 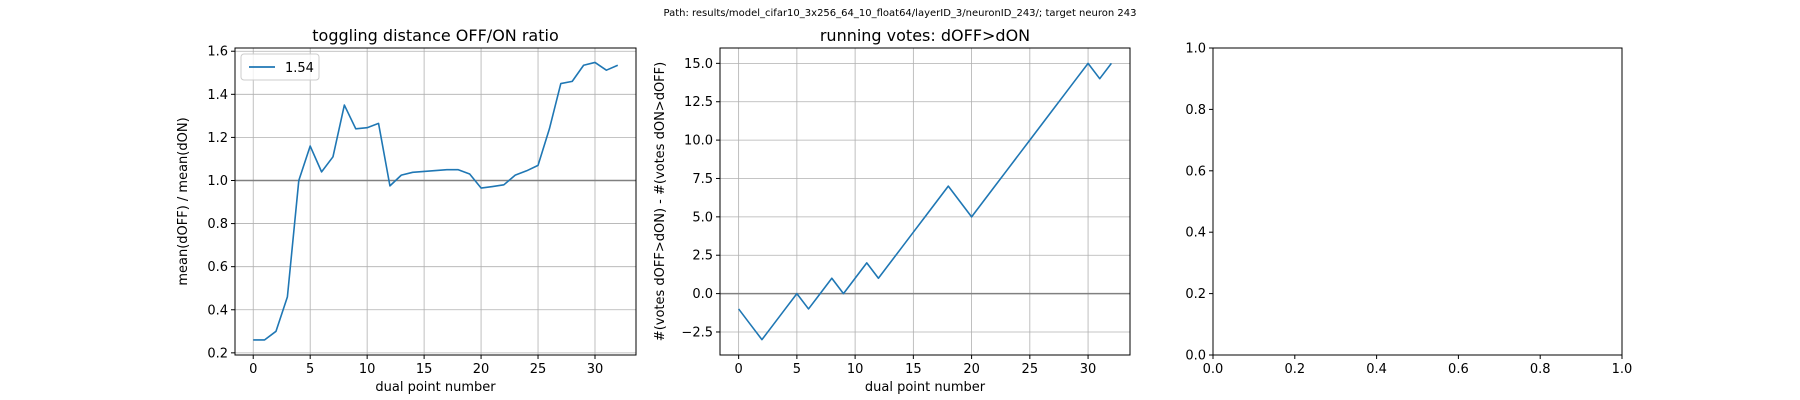 I want to click on votes-ytick-label: −2.5, so click(x=697, y=332).